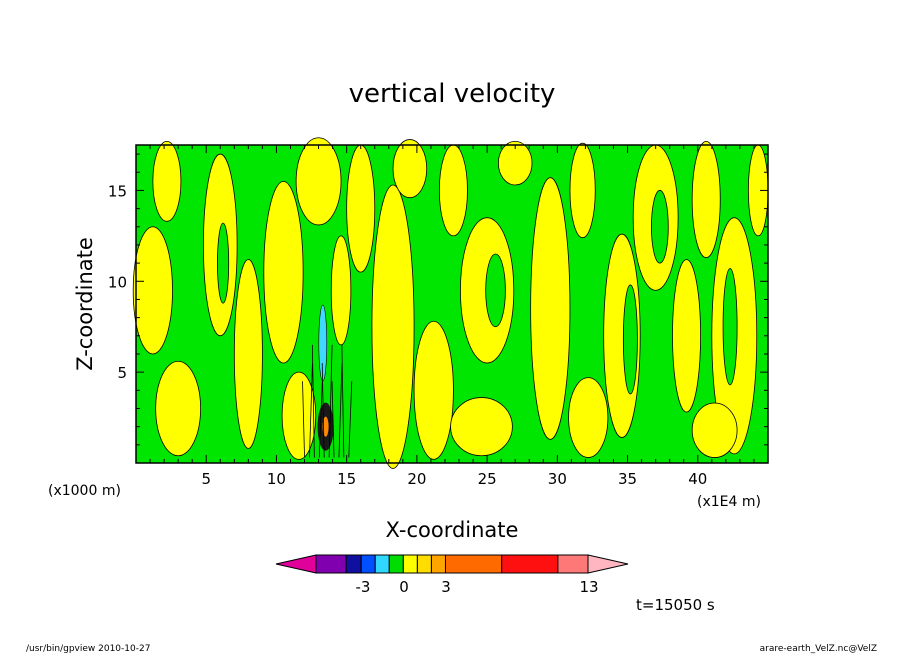 The height and width of the screenshot is (654, 904). Describe the element at coordinates (477, 587) in the screenshot. I see `colorbar-ticks: -3 0 3 13` at that location.